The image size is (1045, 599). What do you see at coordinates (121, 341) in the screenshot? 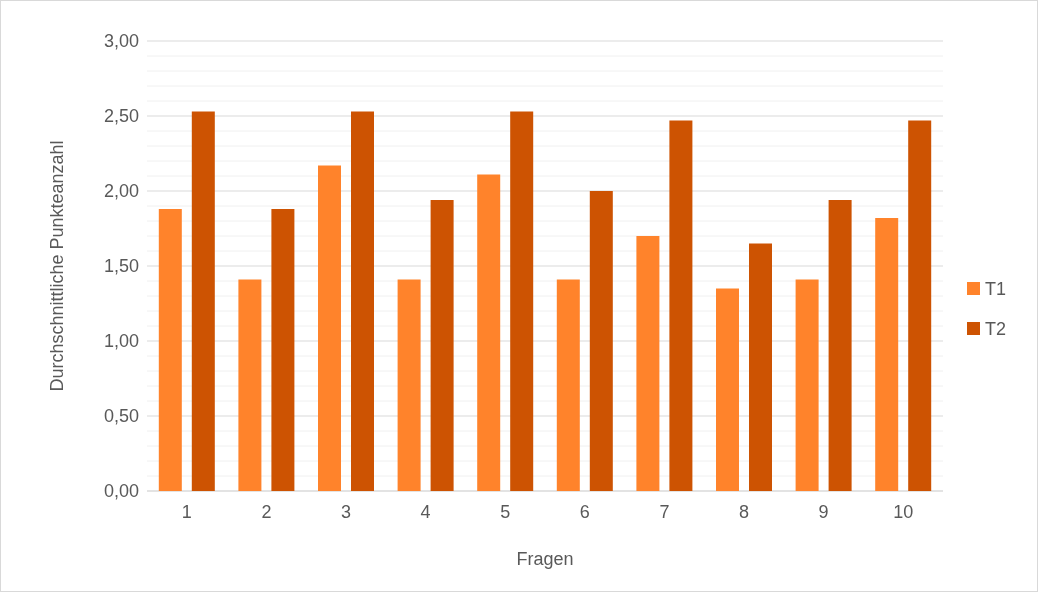
I see `y-tick-label: 1,00` at bounding box center [121, 341].